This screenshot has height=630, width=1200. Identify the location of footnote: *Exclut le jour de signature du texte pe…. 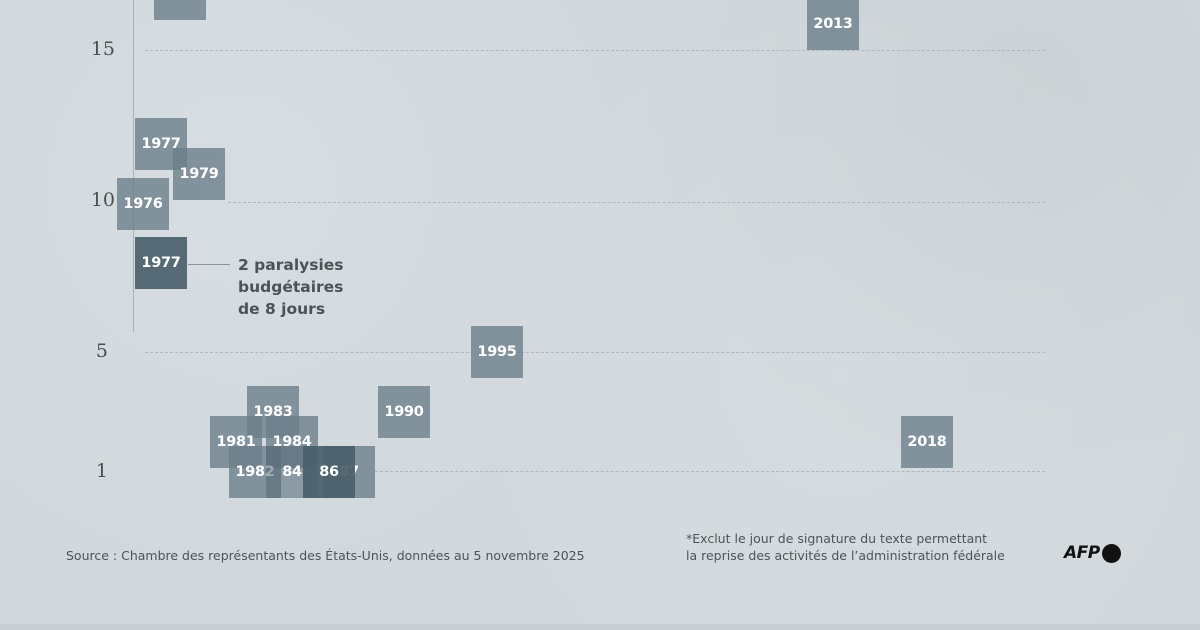
(845, 547).